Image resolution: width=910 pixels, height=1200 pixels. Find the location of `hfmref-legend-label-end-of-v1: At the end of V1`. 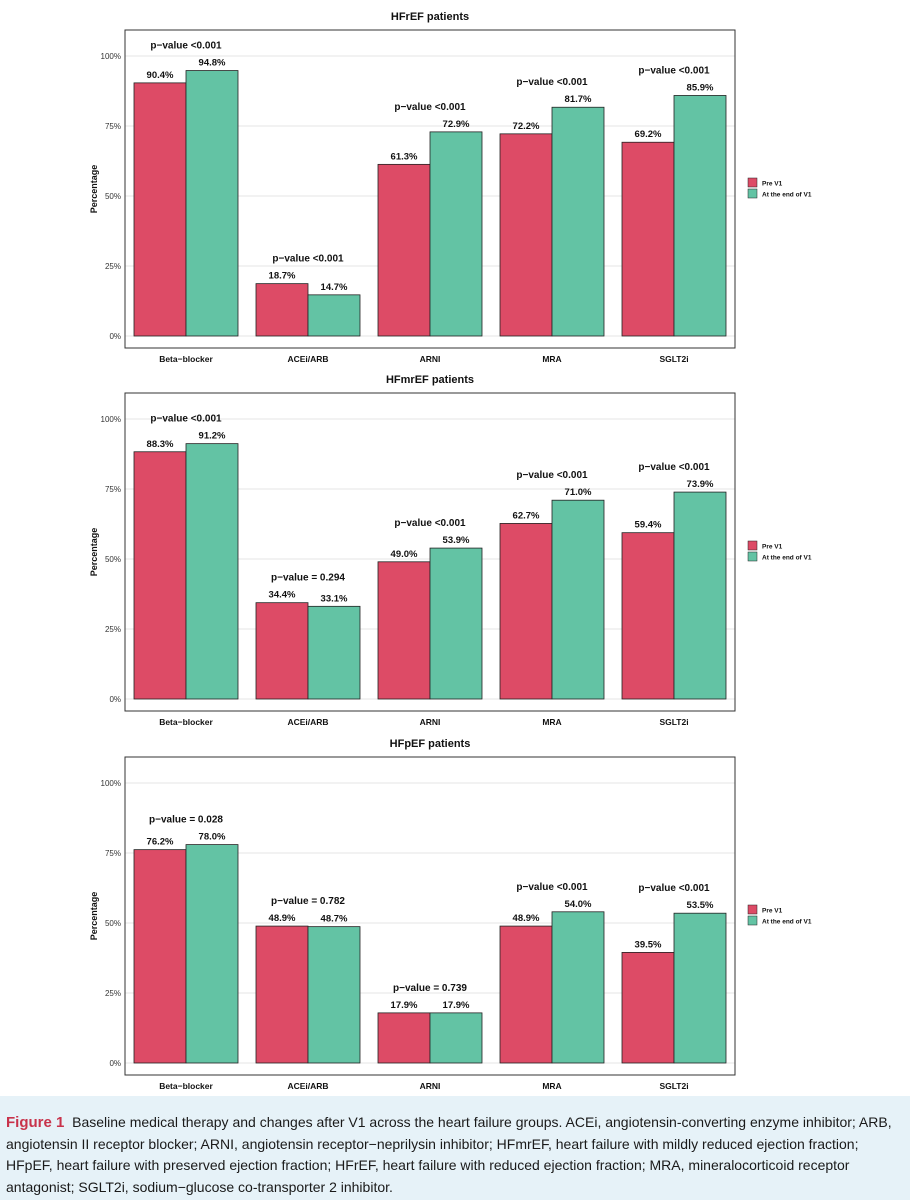

hfmref-legend-label-end-of-v1: At the end of V1 is located at coordinates (787, 558).